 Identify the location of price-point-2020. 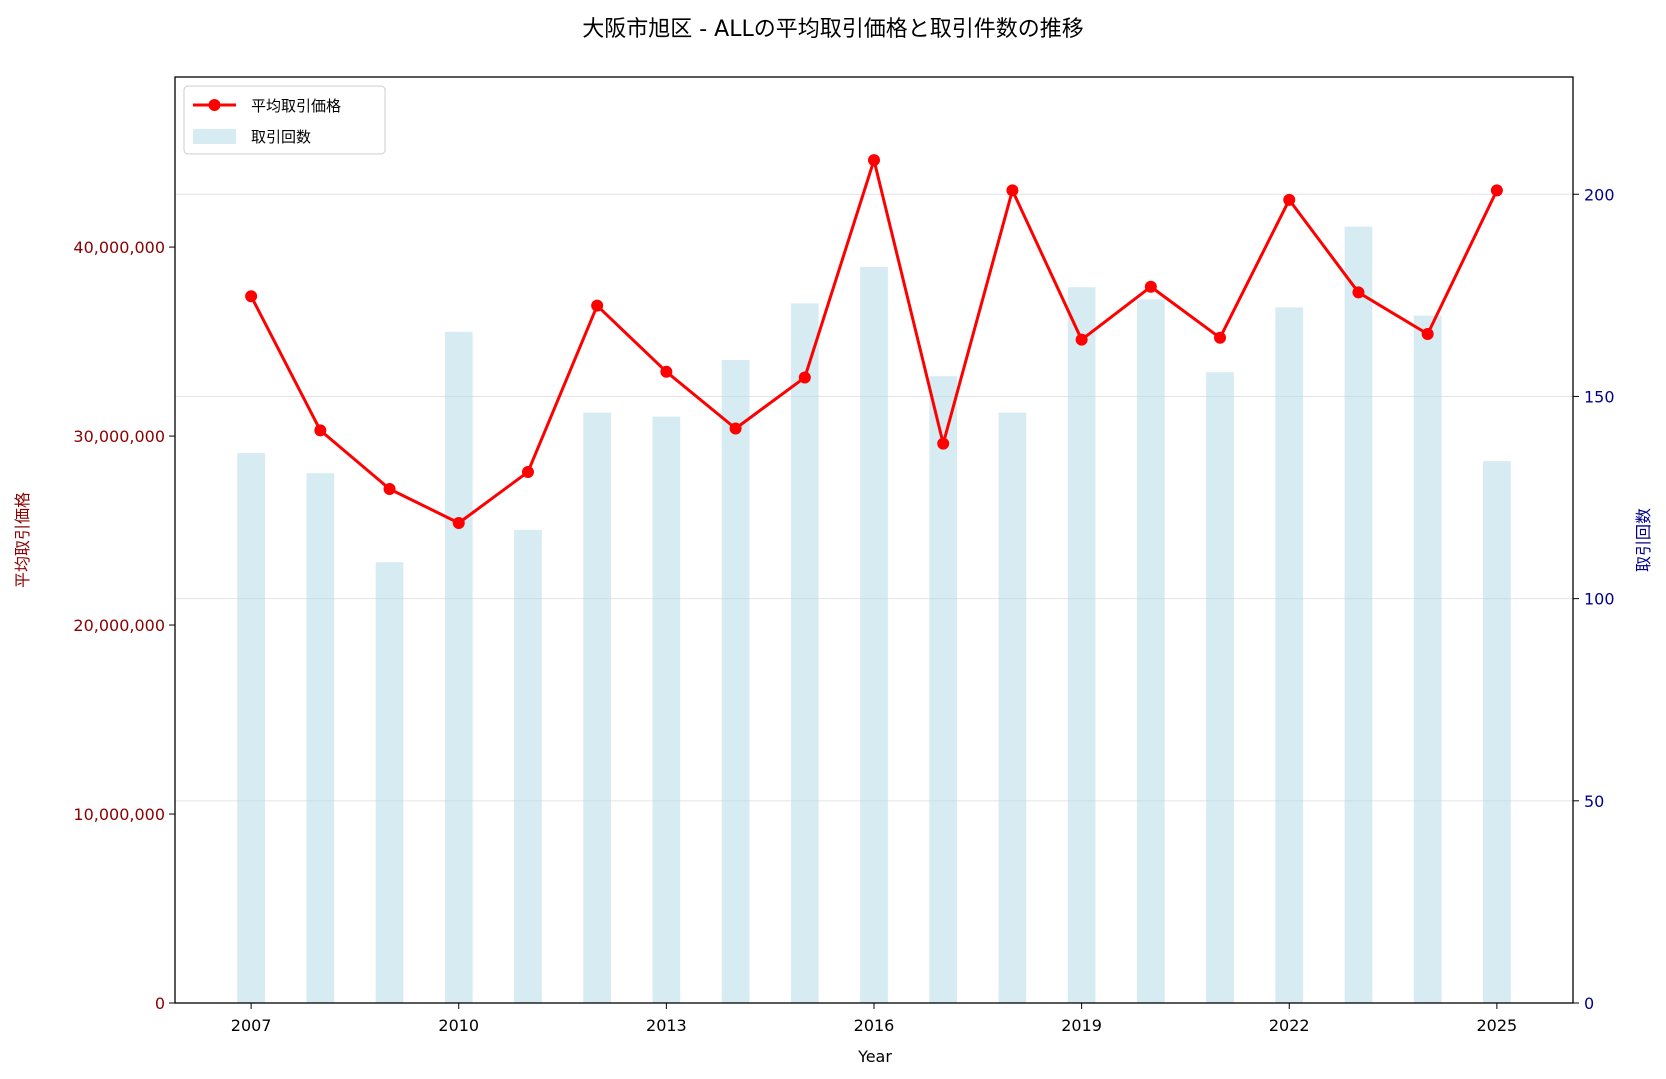
(1150, 286).